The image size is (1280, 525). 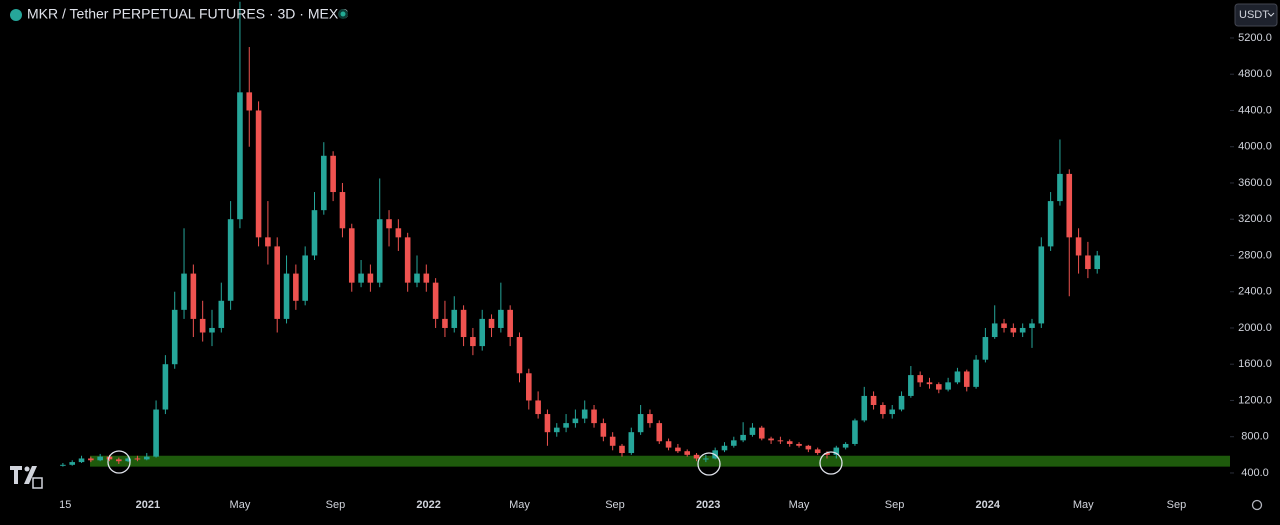 What do you see at coordinates (16, 15) in the screenshot?
I see `symbol-icon` at bounding box center [16, 15].